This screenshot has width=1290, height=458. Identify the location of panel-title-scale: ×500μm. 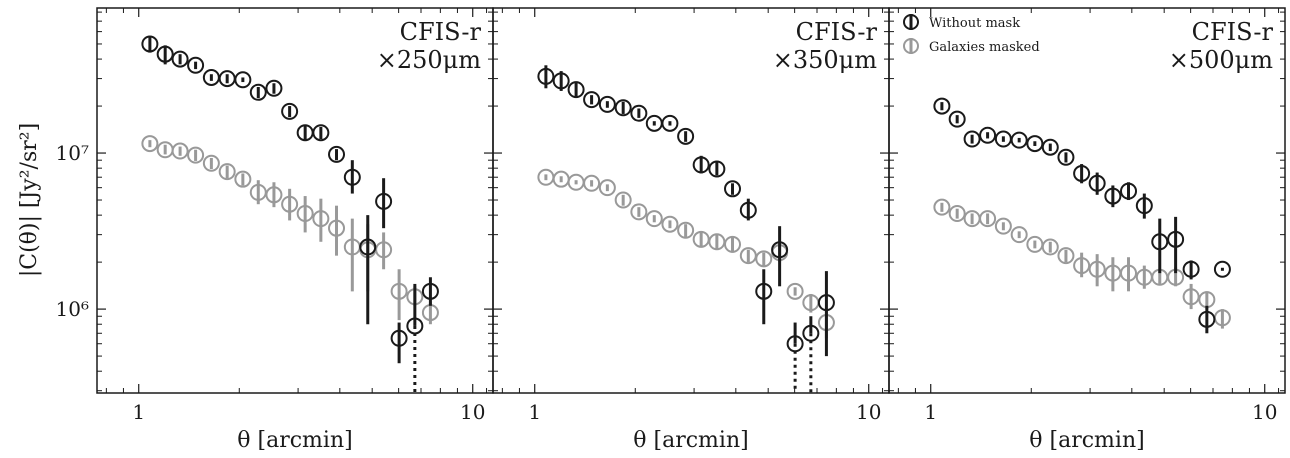
(1221, 60).